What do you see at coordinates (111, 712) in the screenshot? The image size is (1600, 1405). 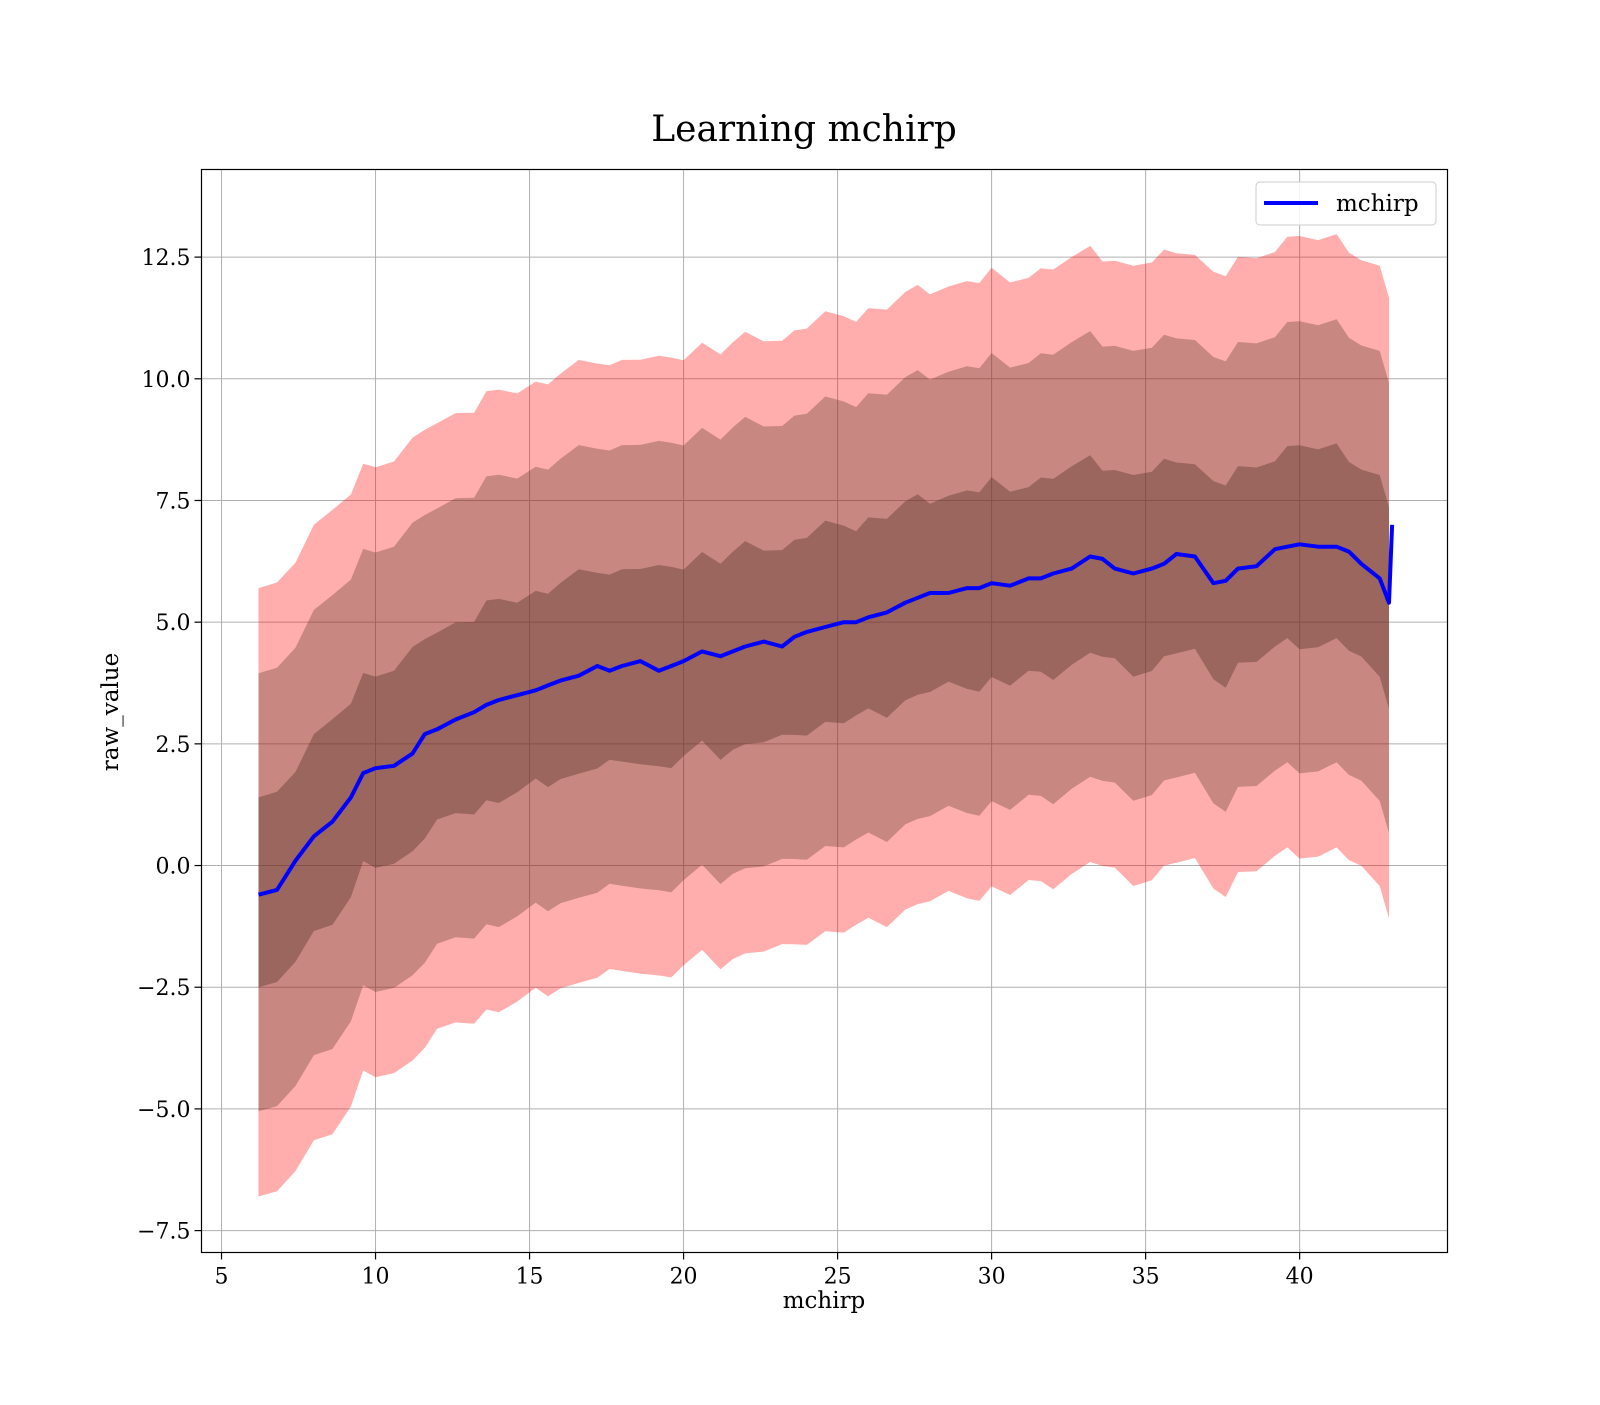 I see `y-axis-label: raw_value` at bounding box center [111, 712].